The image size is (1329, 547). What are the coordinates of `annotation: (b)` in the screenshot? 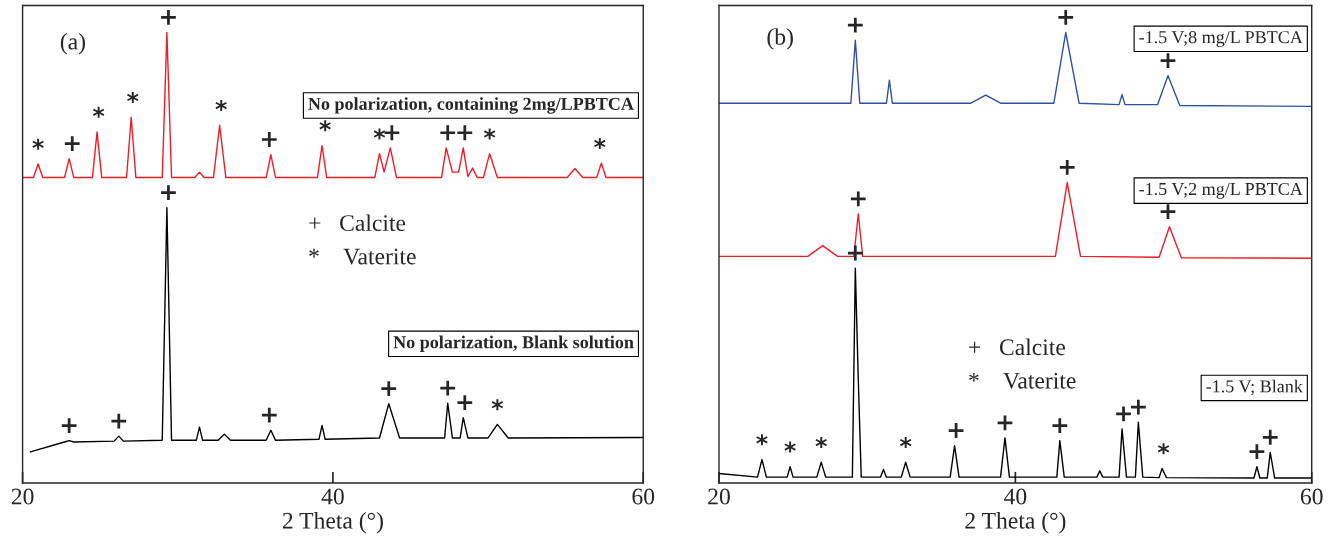 It's located at (780, 39).